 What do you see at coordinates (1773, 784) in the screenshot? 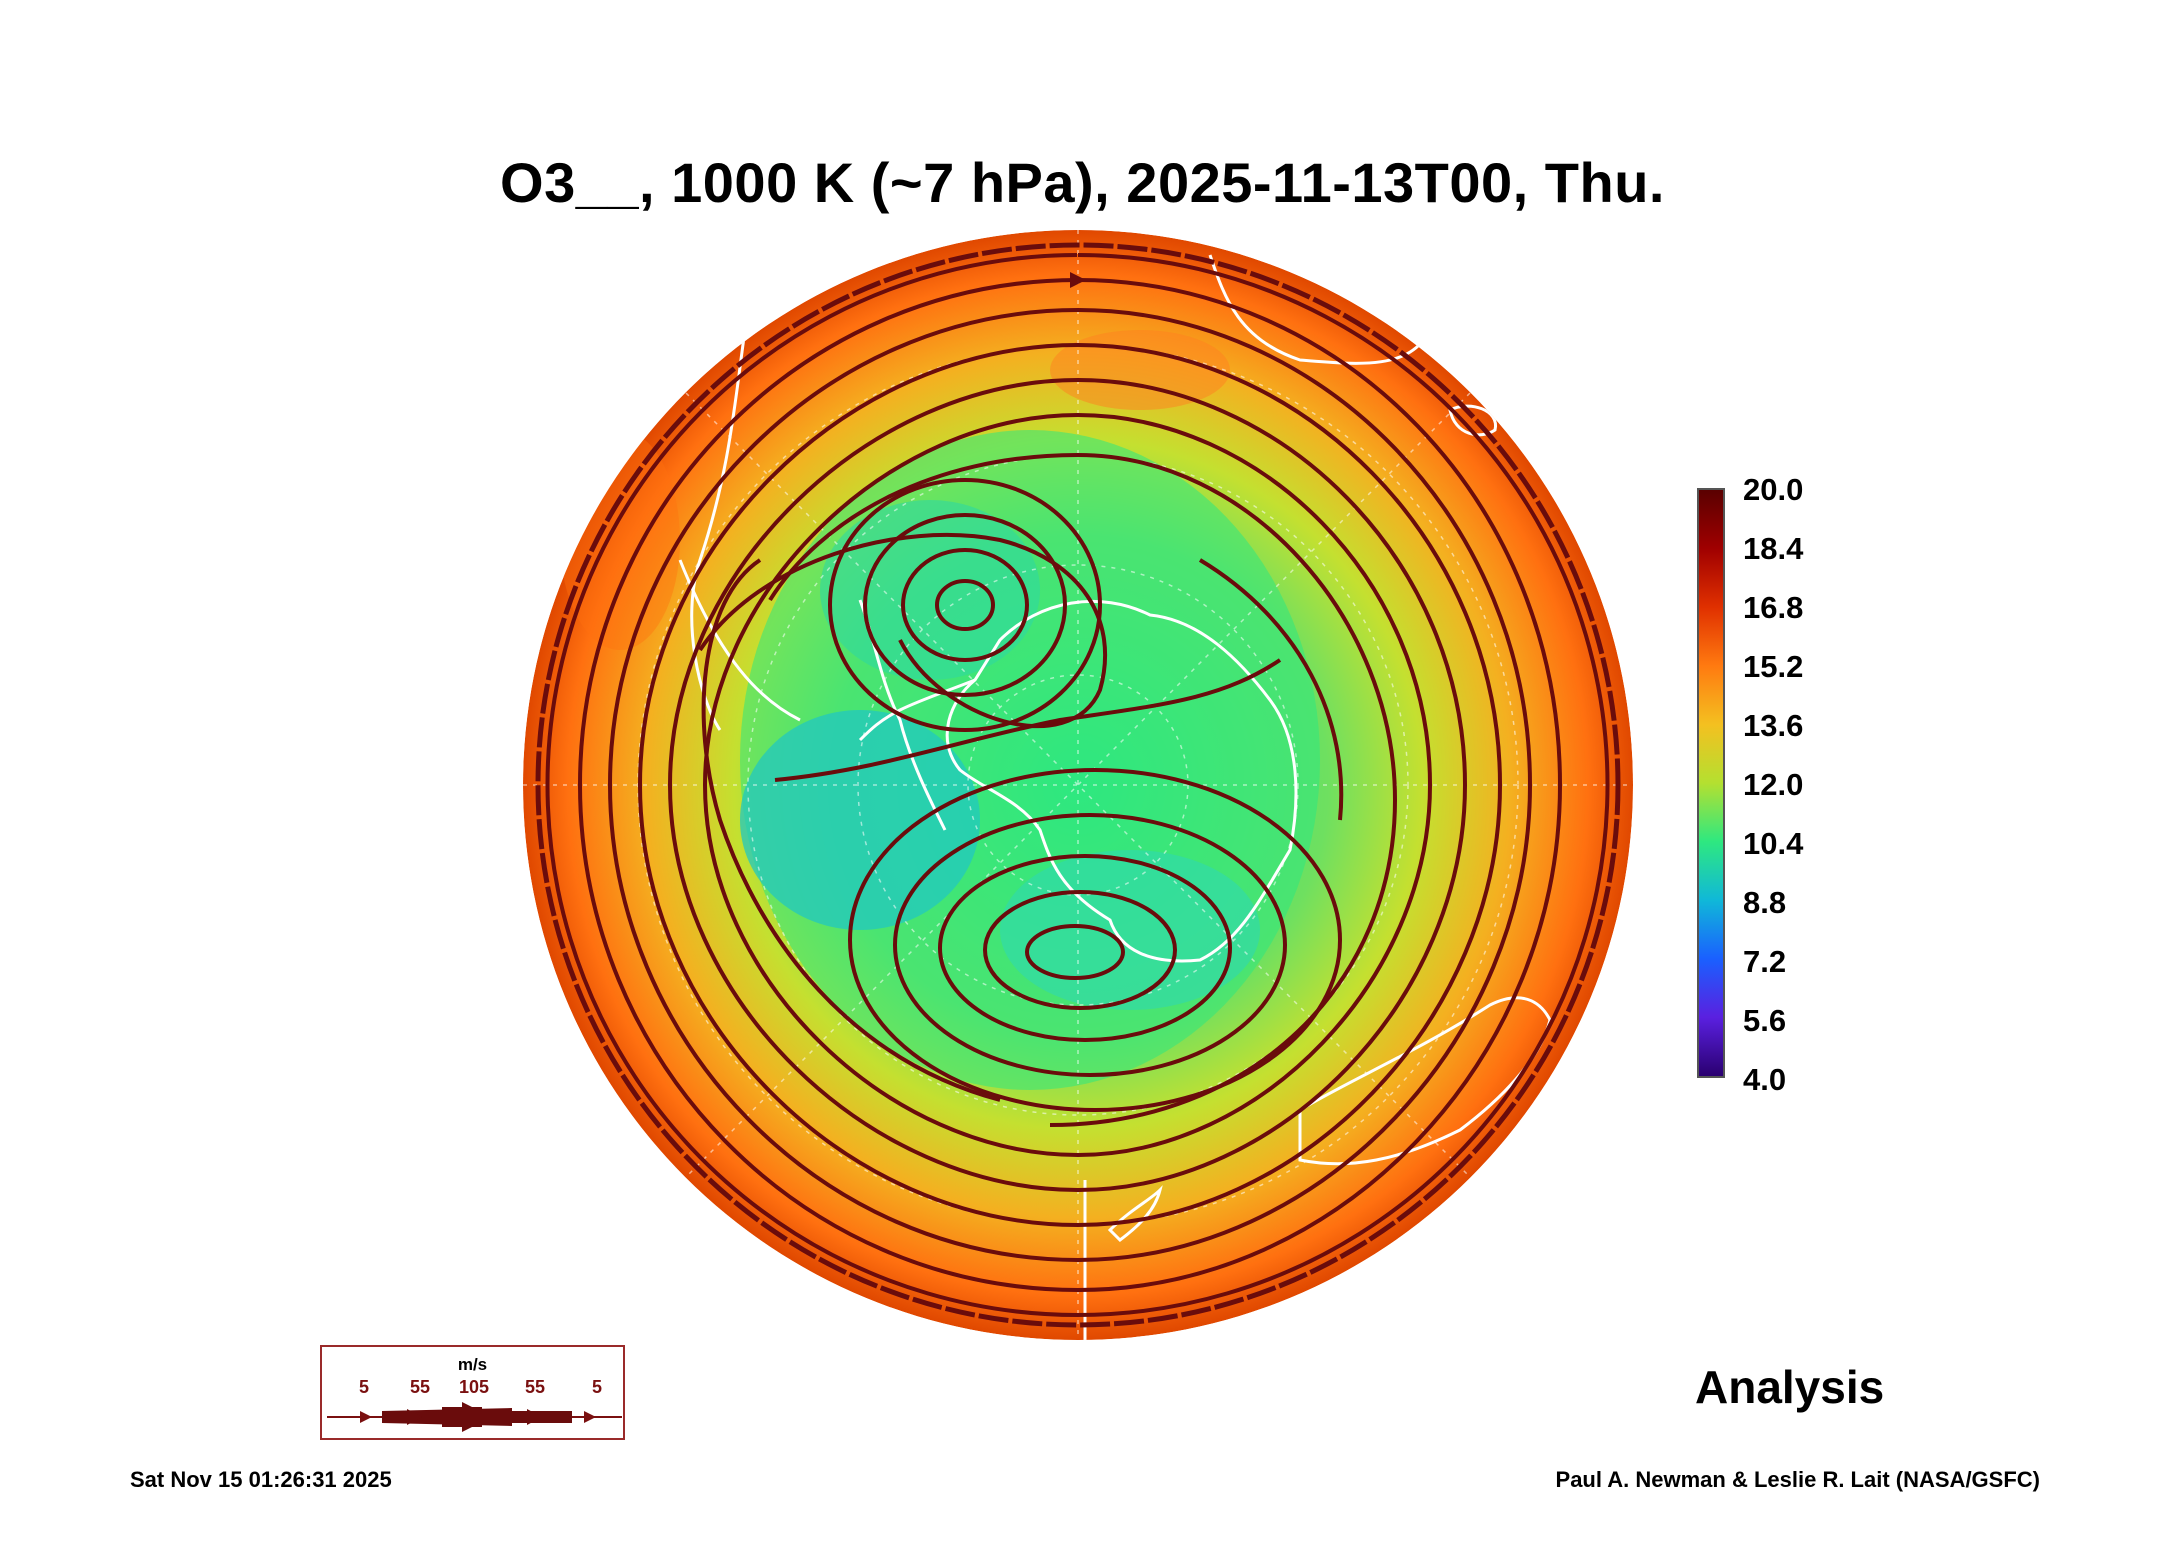
I see `colorbar-tick-label: 12.0` at bounding box center [1773, 784].